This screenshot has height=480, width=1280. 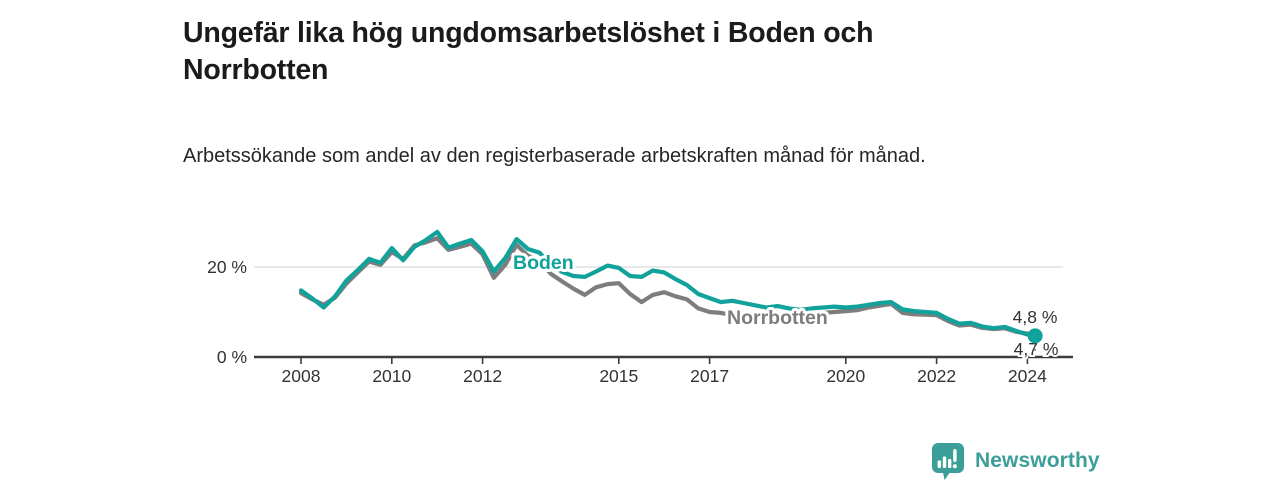 I want to click on newsworthy-logo-icon, so click(x=948, y=461).